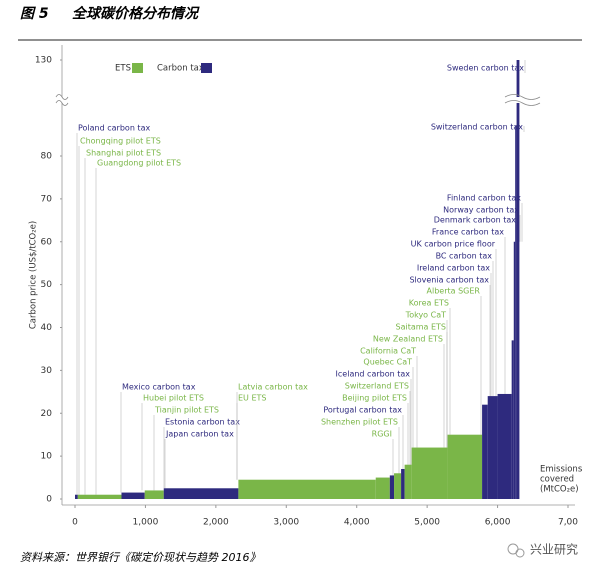  I want to click on y-tick-label: 20, so click(47, 414).